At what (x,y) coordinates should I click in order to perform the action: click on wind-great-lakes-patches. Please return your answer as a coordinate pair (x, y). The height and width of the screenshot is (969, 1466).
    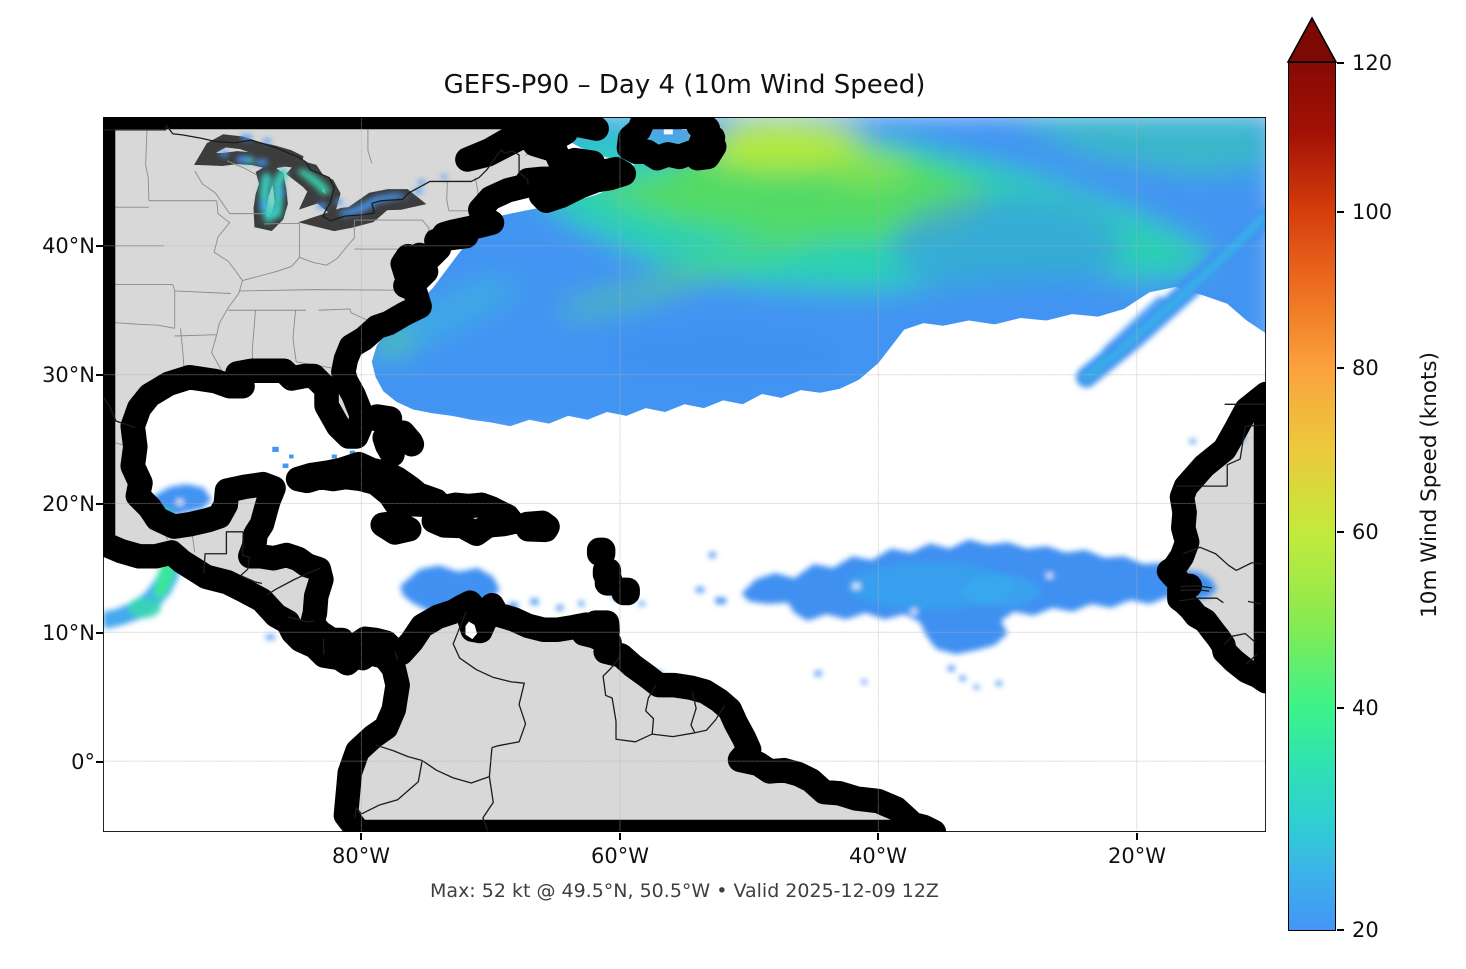
    Looking at the image, I should click on (346, 179).